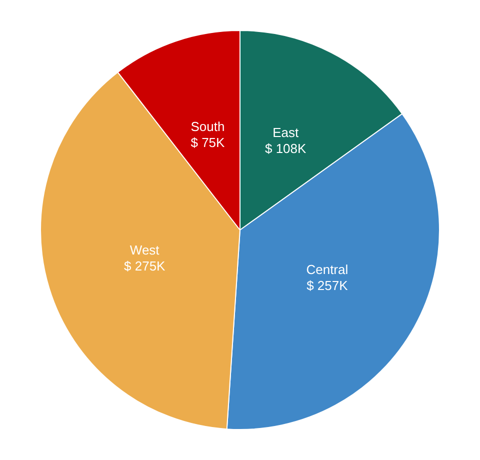  I want to click on data-label: $ 257K, so click(327, 286).